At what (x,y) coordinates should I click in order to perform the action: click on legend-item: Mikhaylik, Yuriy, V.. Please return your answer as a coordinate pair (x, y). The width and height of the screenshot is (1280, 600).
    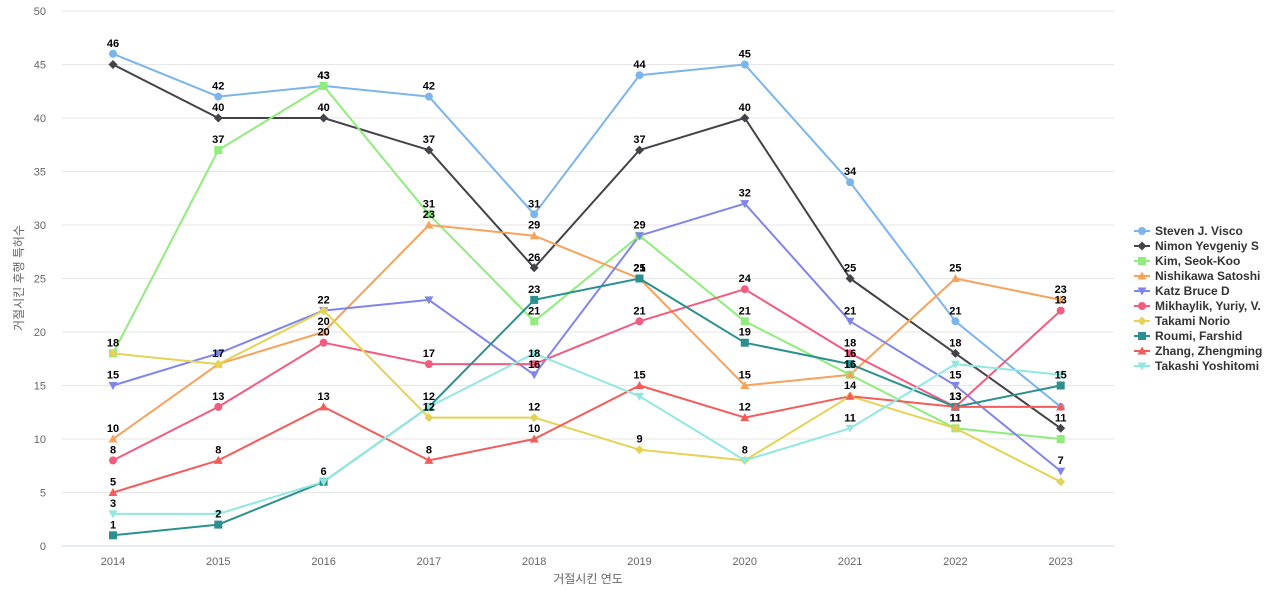
    Looking at the image, I should click on (1197, 306).